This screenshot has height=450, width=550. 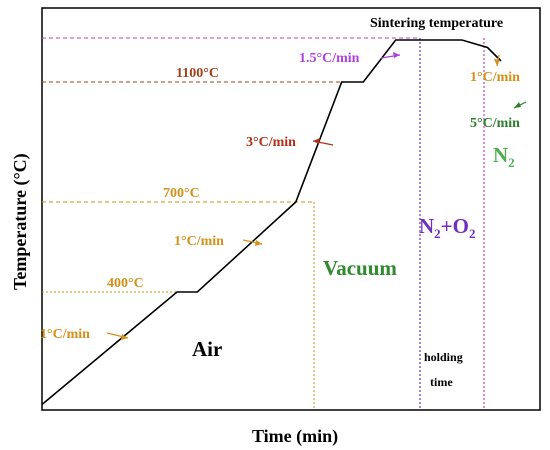 I want to click on arrow-3-head, so click(x=316, y=141).